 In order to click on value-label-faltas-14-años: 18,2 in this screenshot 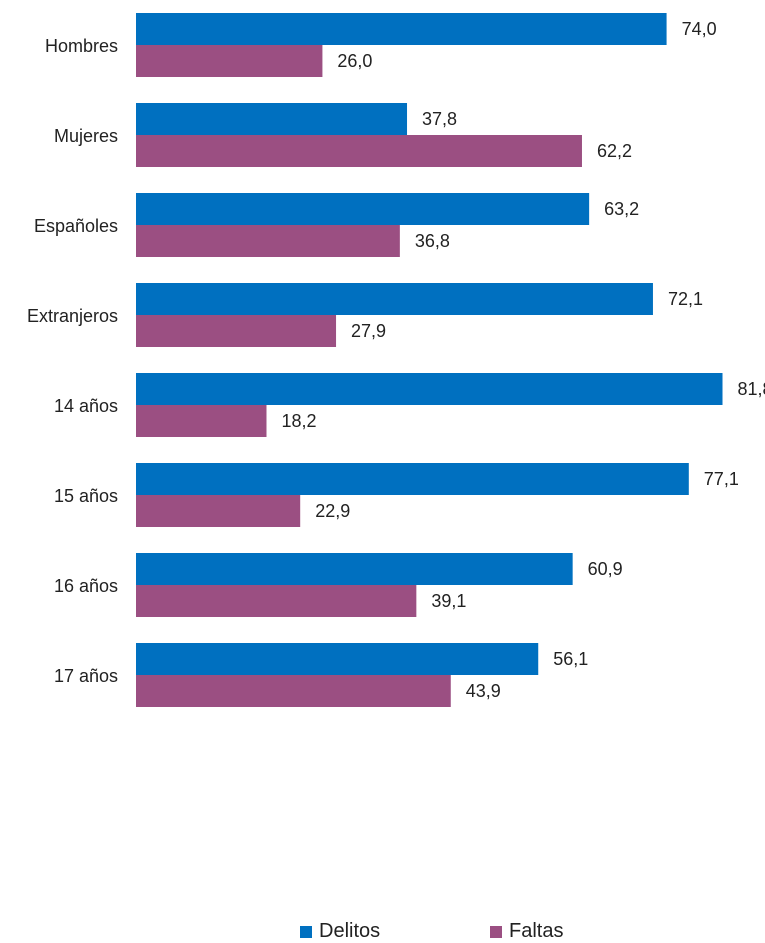, I will do `click(298, 421)`.